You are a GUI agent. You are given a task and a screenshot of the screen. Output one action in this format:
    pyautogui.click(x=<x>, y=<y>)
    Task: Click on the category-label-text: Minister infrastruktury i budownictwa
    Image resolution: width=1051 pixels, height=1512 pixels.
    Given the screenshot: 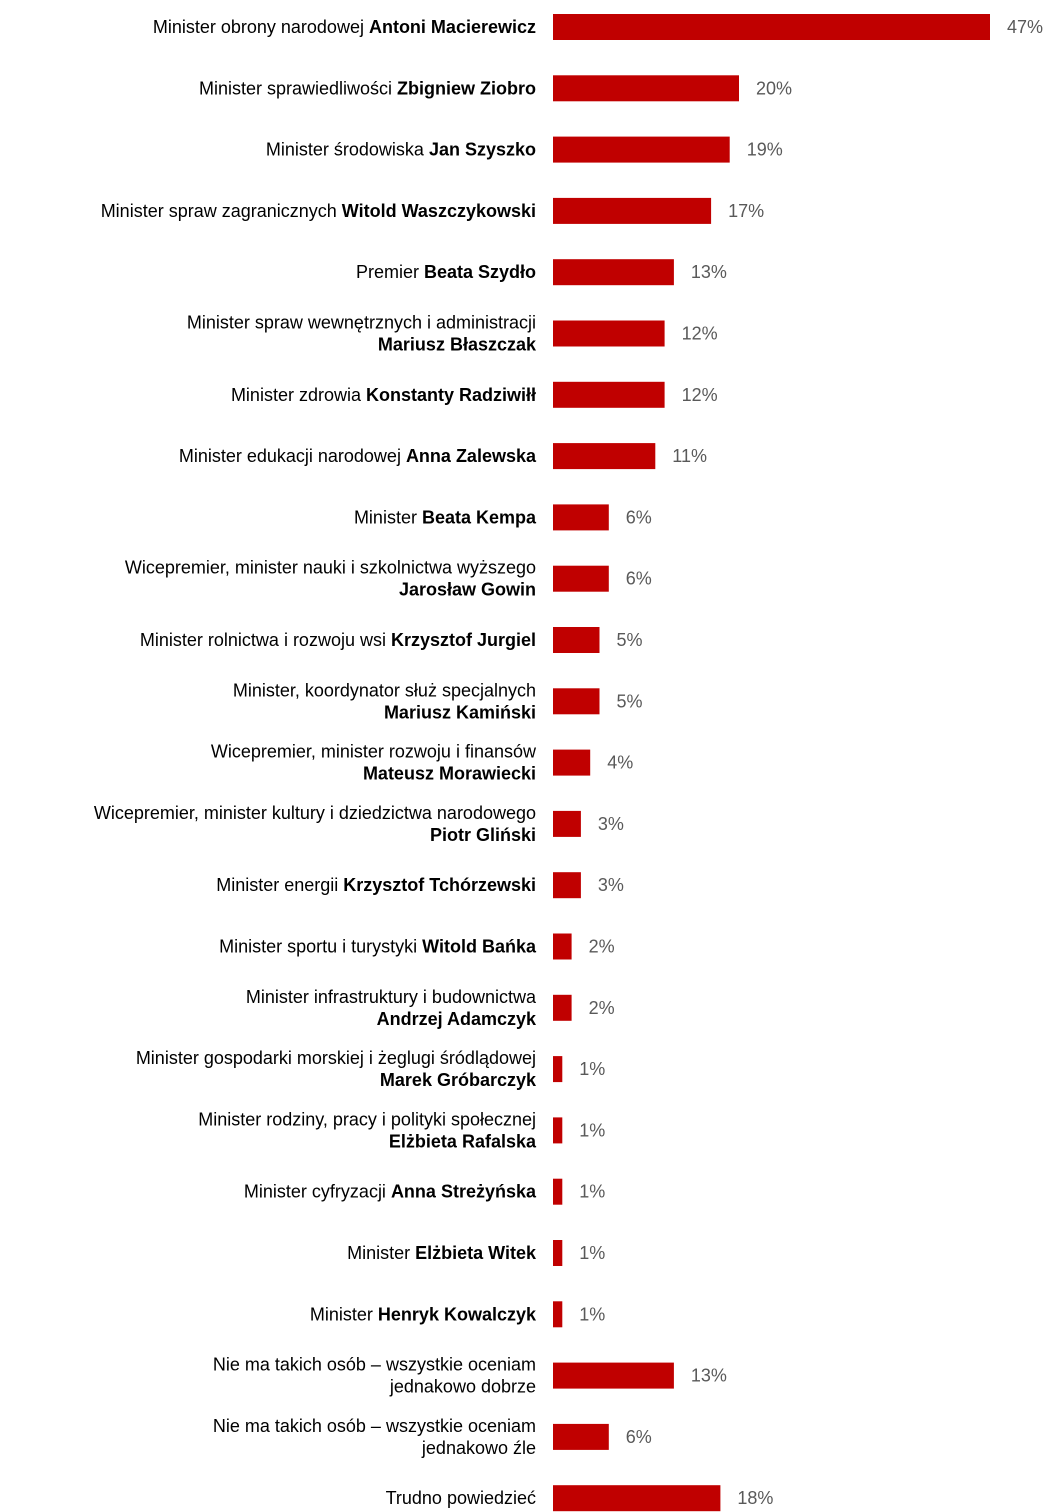 What is the action you would take?
    pyautogui.click(x=391, y=997)
    